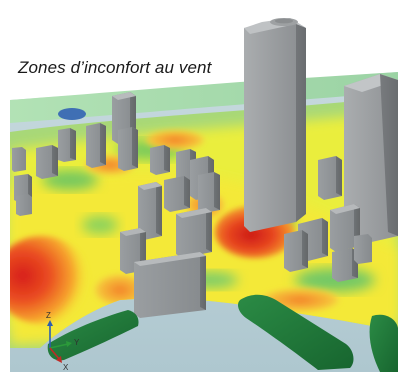  Describe the element at coordinates (115, 67) in the screenshot. I see `figure-caption: Zones d’inconfort au vent` at that location.